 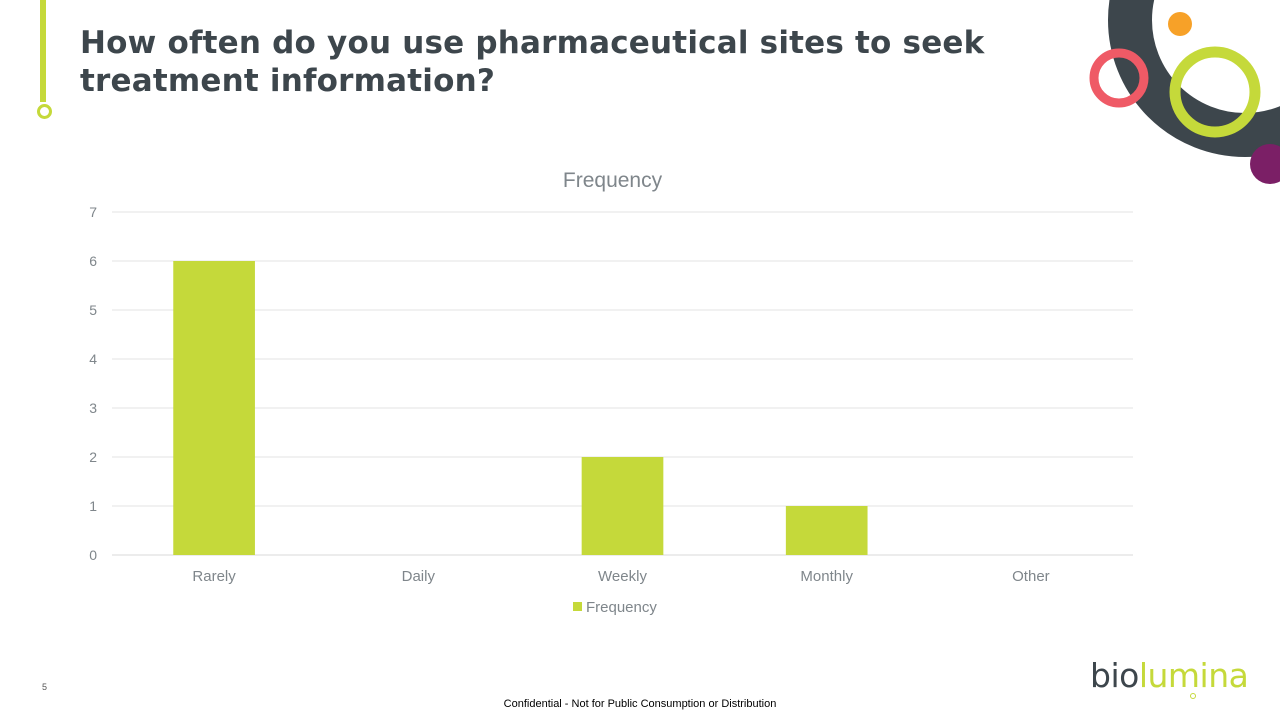 I want to click on dark-arc-ring, so click(x=1194, y=78).